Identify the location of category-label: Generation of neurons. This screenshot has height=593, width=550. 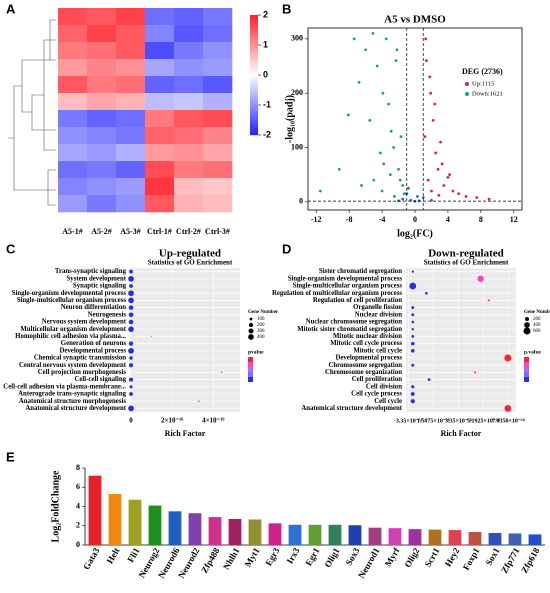
(94, 343).